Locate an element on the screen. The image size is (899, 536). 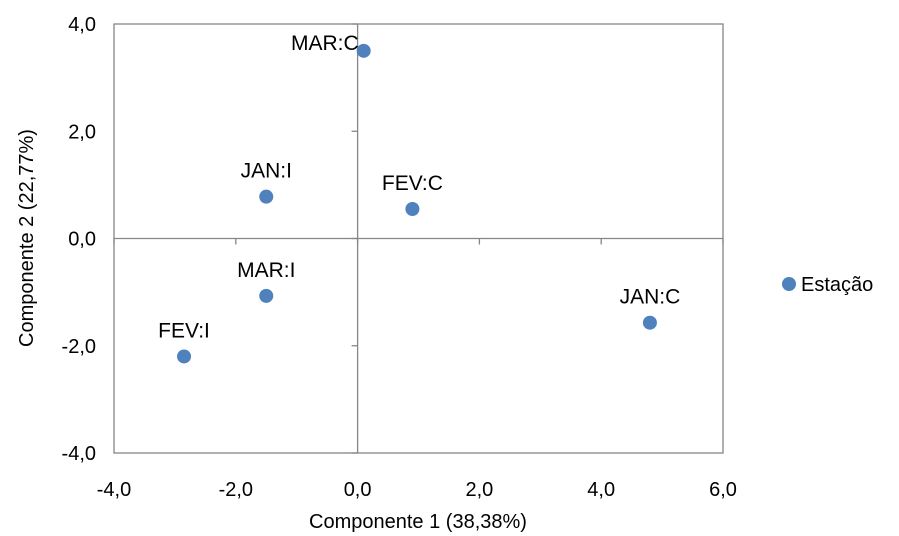
y-tick-marks is located at coordinates (354, 238).